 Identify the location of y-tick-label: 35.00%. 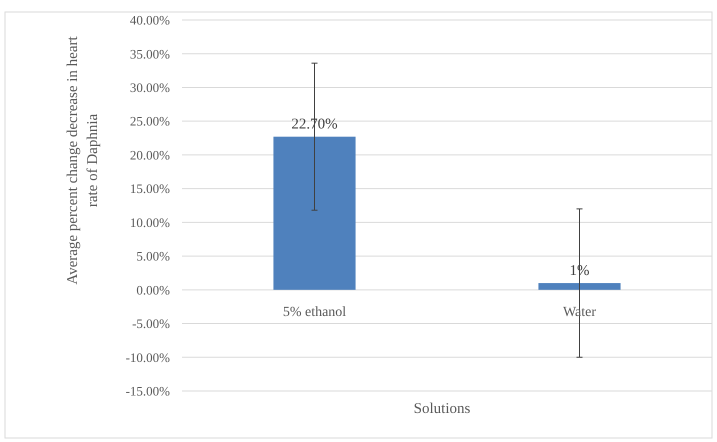
(150, 54).